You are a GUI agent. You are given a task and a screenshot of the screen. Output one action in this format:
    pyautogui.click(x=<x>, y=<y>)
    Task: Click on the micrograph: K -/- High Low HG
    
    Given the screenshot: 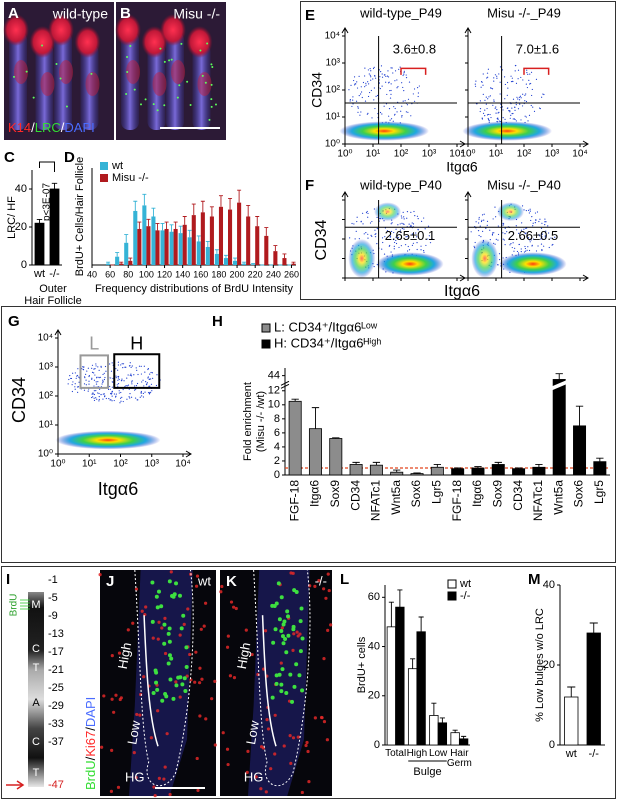 What is the action you would take?
    pyautogui.click(x=276, y=682)
    